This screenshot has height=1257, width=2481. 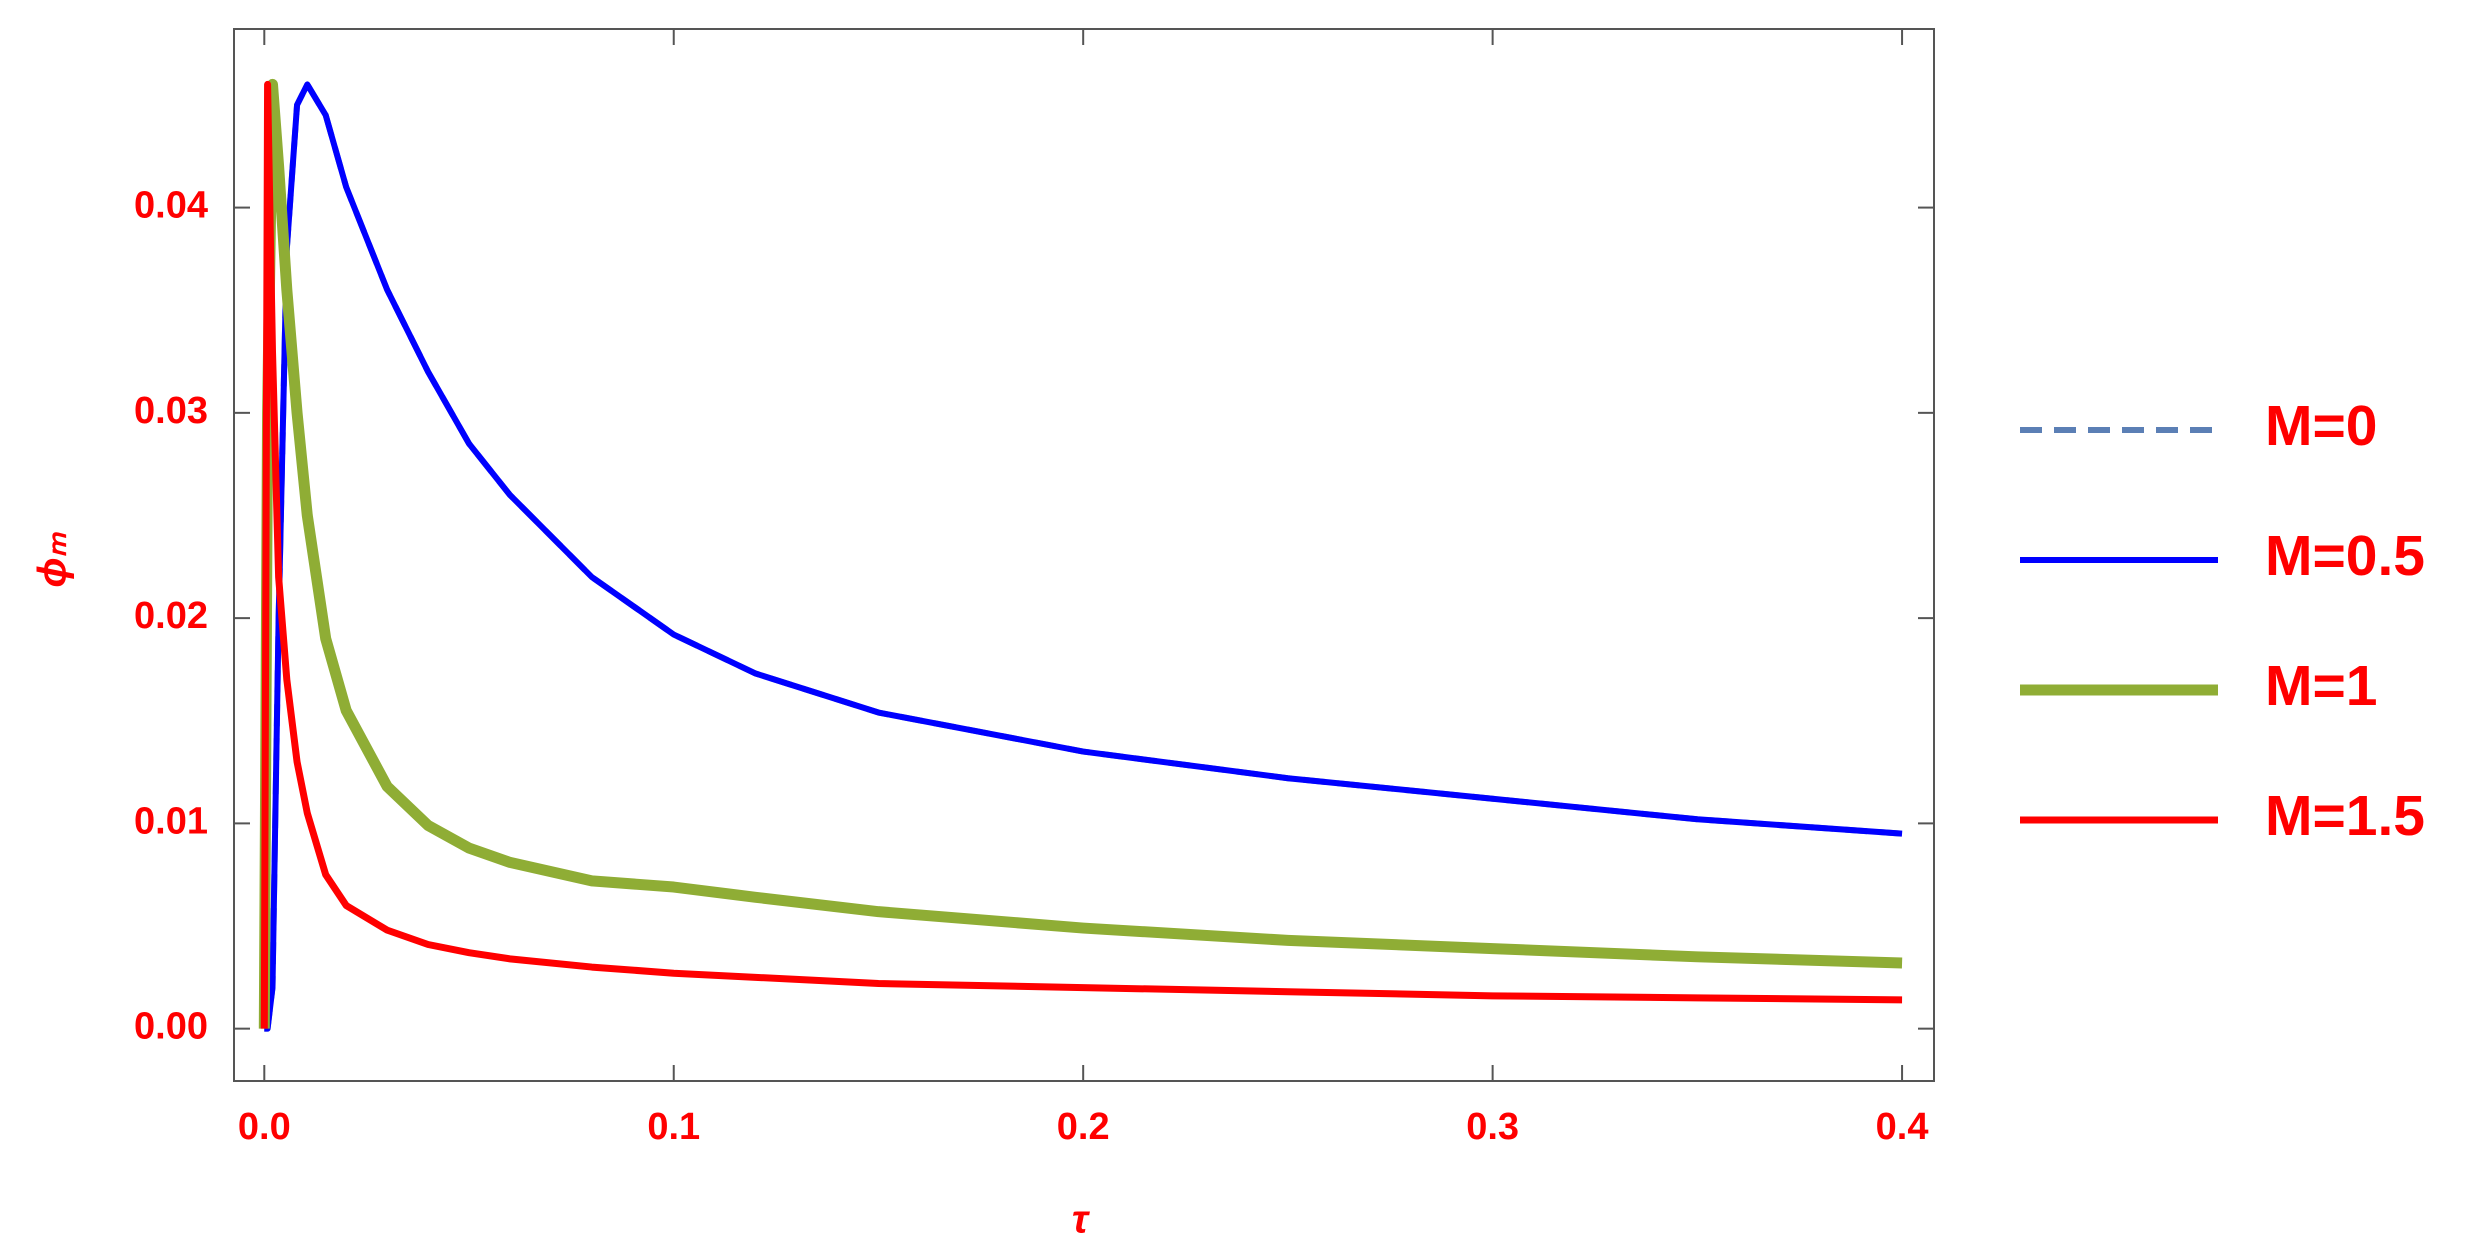 I want to click on y-tick-label: 0.04, so click(x=171, y=206).